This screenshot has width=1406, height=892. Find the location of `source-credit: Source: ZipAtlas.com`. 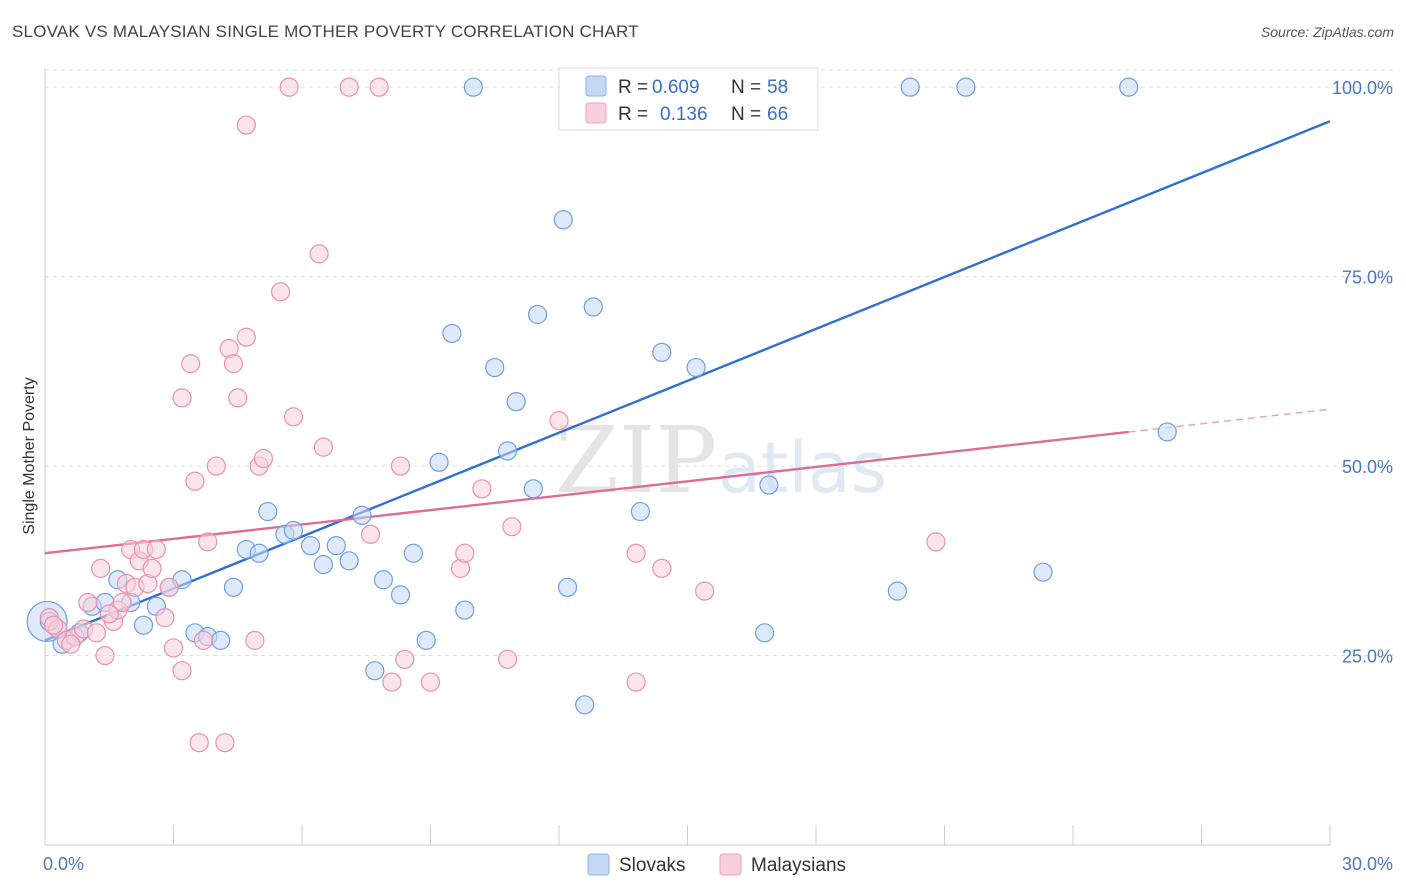

source-credit: Source: ZipAtlas.com is located at coordinates (1327, 32).